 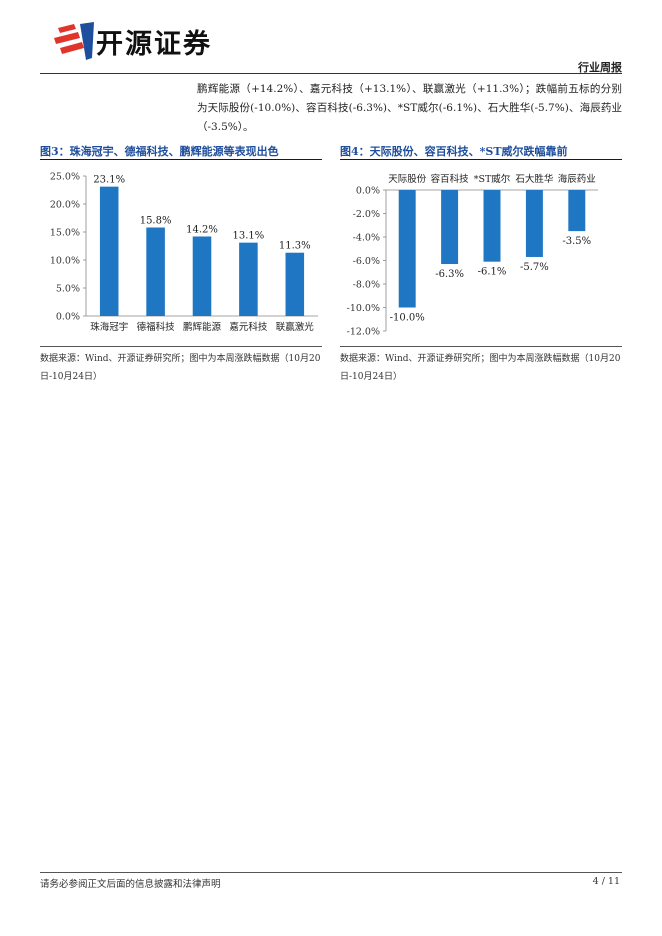 I want to click on category-label: 联赢激光, so click(x=295, y=327).